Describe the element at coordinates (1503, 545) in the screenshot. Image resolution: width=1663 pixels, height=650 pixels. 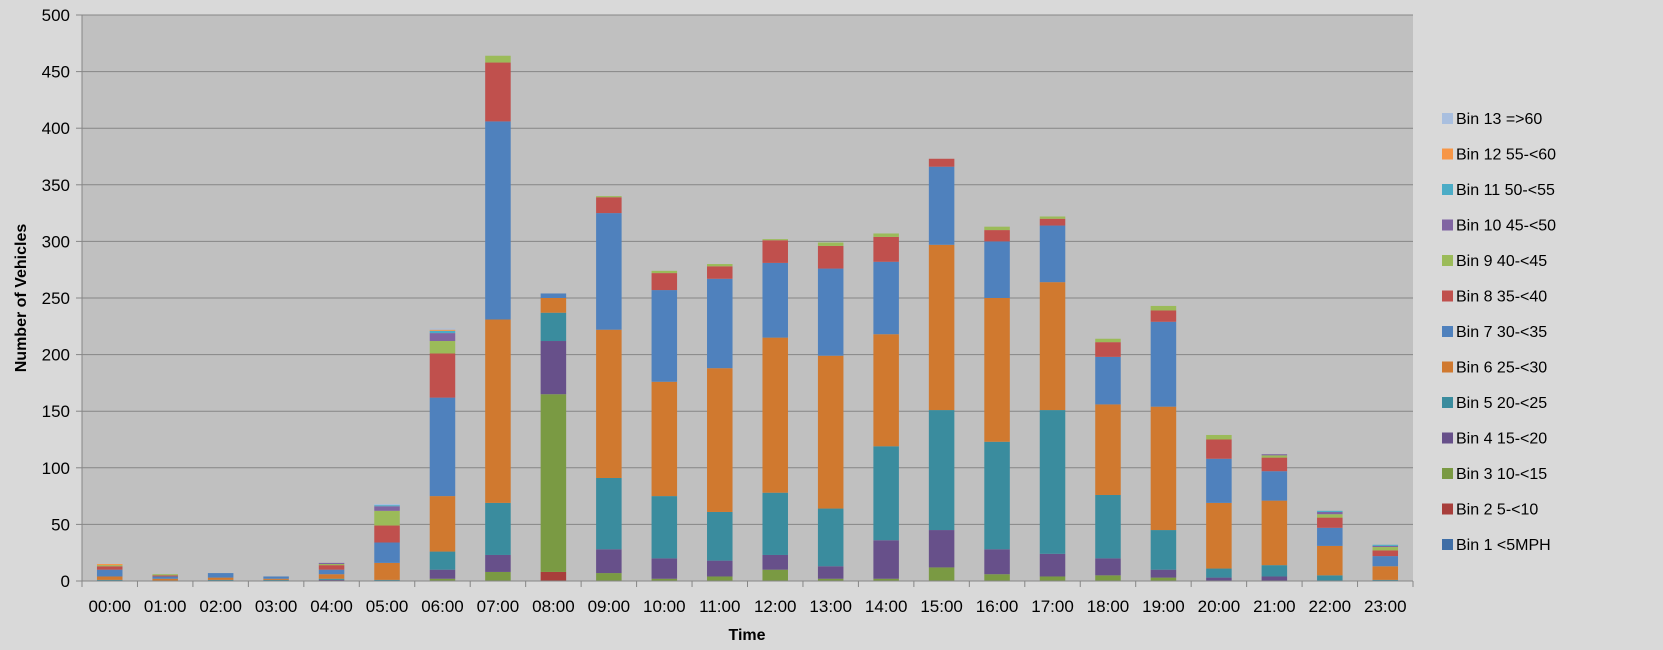
I see `legend-label: Bin 1 <5MPH` at that location.